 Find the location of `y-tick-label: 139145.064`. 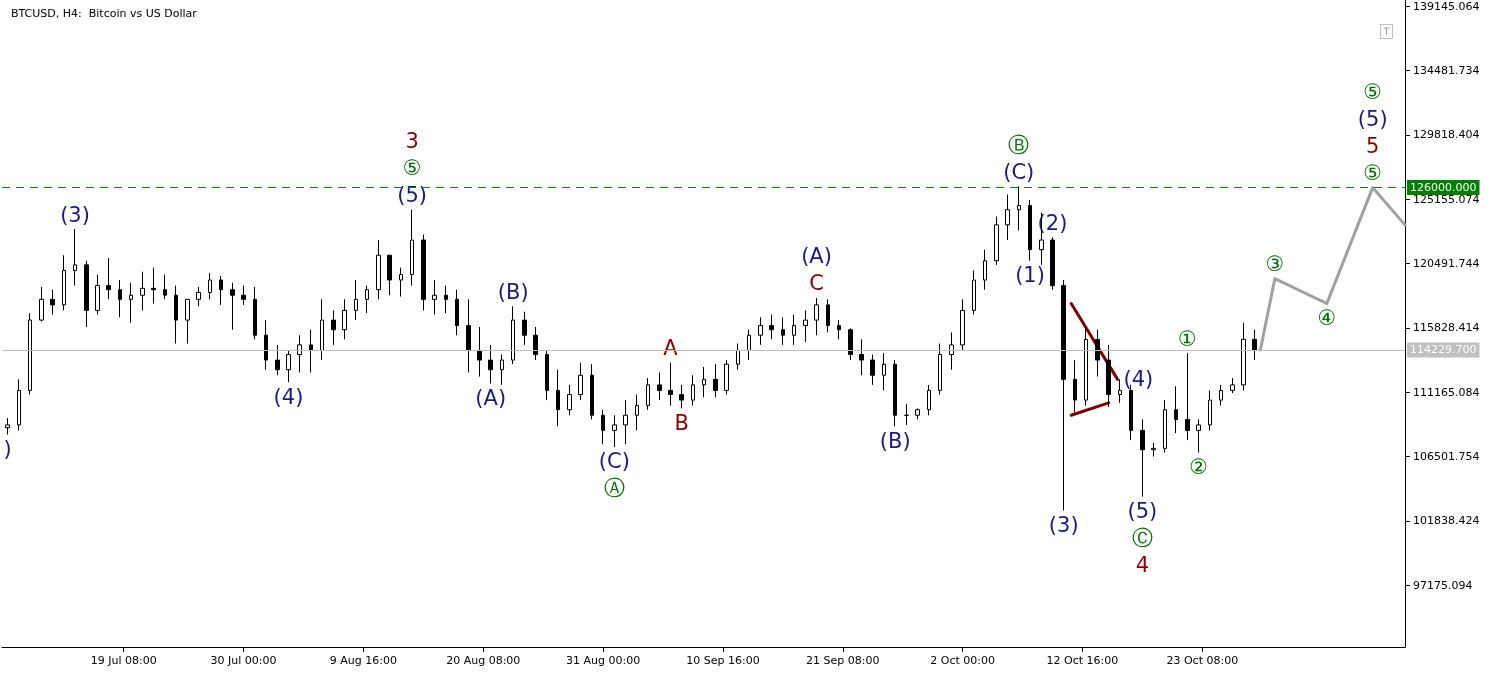

y-tick-label: 139145.064 is located at coordinates (1446, 6).